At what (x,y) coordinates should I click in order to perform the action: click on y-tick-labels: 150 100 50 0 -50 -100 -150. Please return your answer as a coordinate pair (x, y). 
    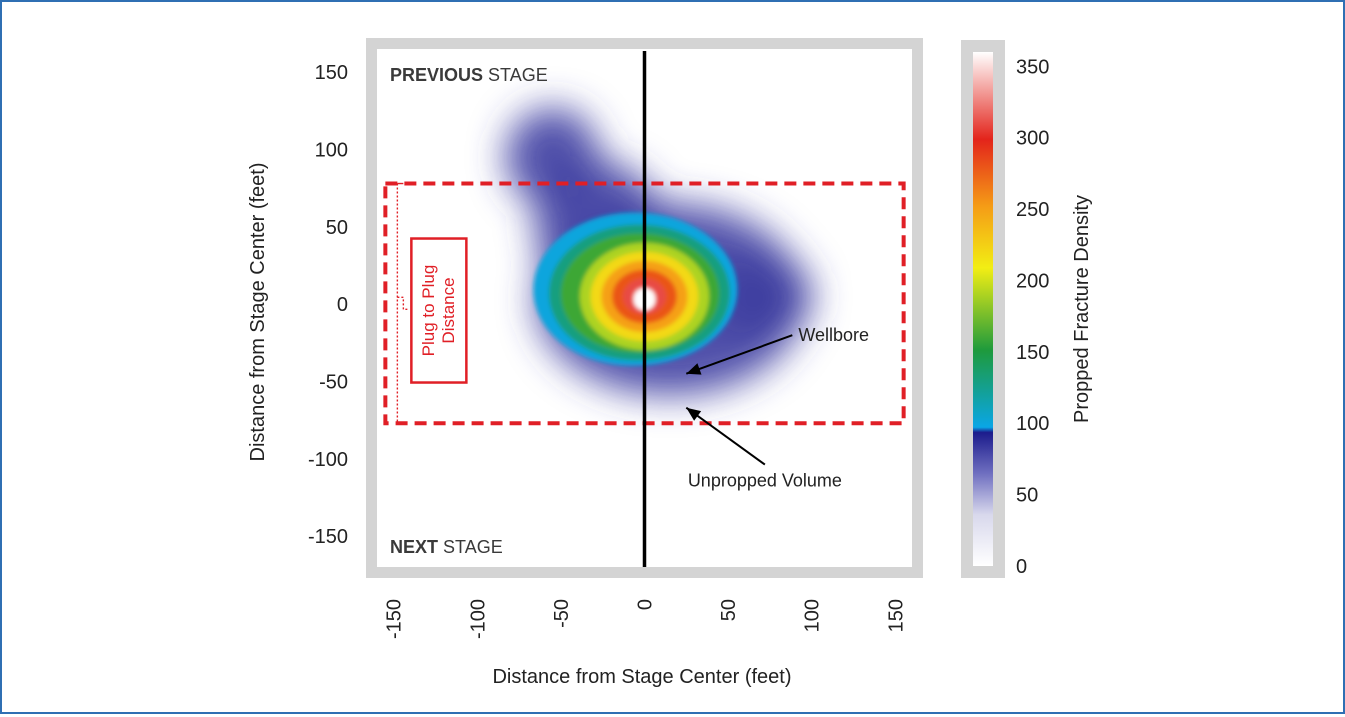
    Looking at the image, I should click on (328, 305).